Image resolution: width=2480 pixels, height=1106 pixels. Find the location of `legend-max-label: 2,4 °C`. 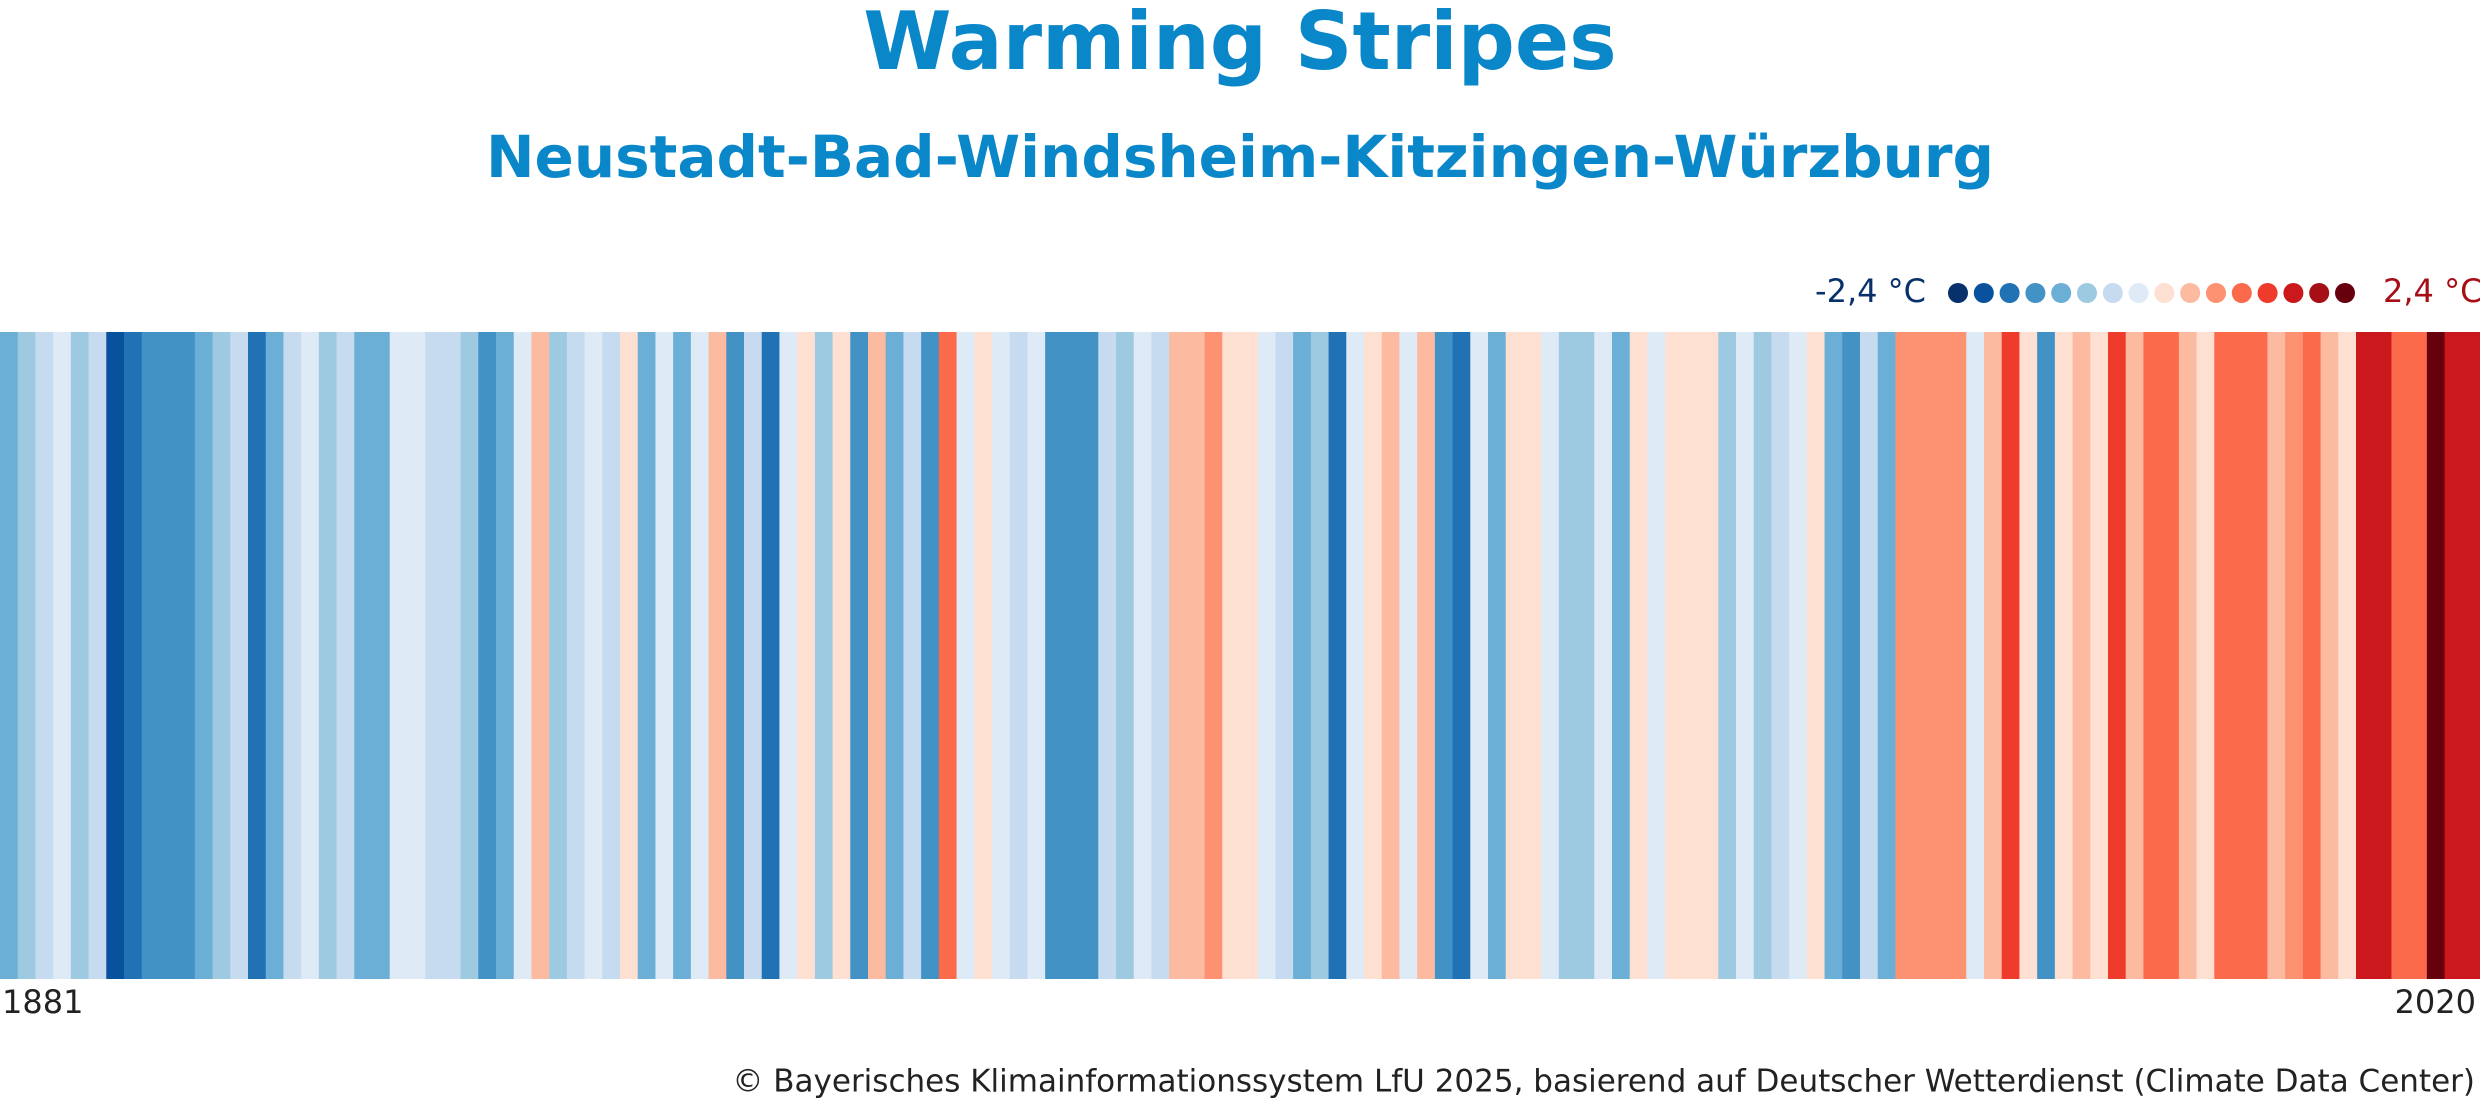

legend-max-label: 2,4 °C is located at coordinates (2431, 291).